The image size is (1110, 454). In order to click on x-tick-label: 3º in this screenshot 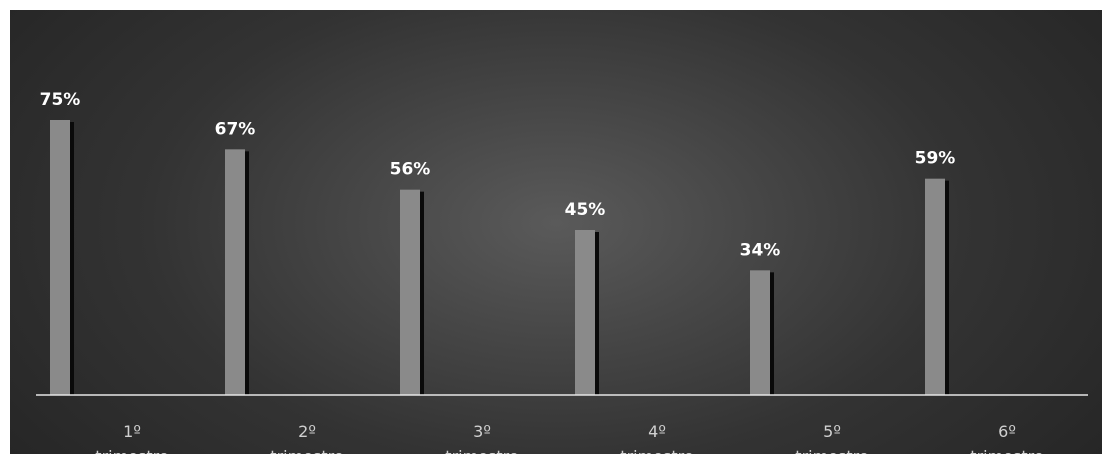, I will do `click(482, 431)`.